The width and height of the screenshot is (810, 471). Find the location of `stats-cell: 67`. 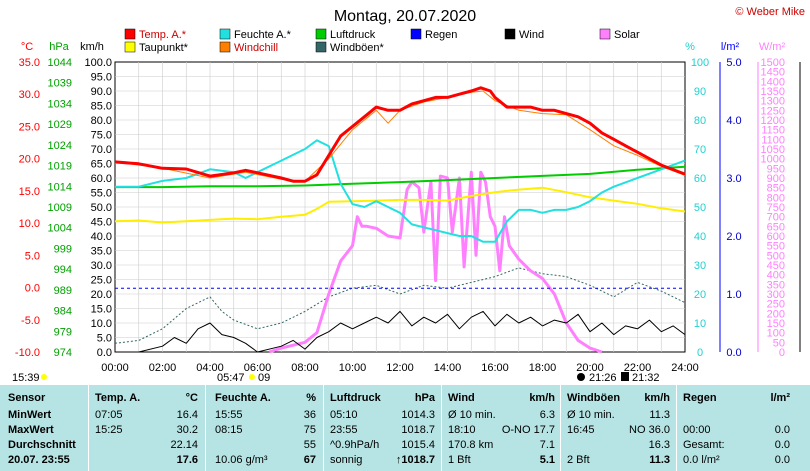

stats-cell: 67 is located at coordinates (309, 460).